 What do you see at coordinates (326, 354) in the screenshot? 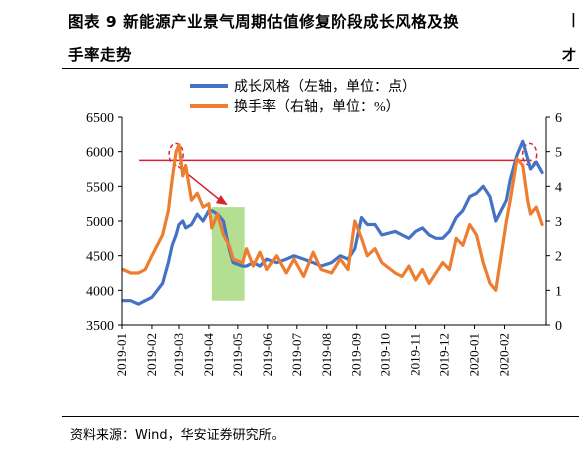
I see `x-tick-label: 2019-08` at bounding box center [326, 354].